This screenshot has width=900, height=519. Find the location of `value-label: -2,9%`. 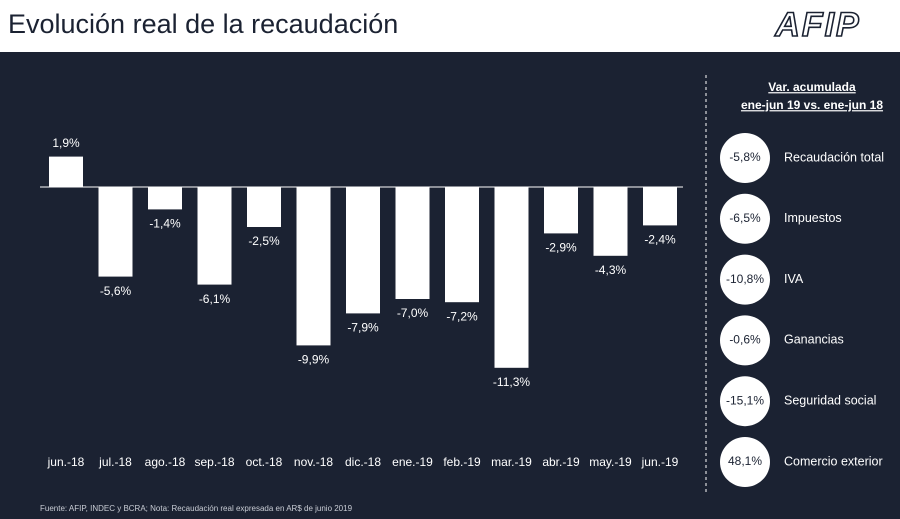

value-label: -2,9% is located at coordinates (561, 248).